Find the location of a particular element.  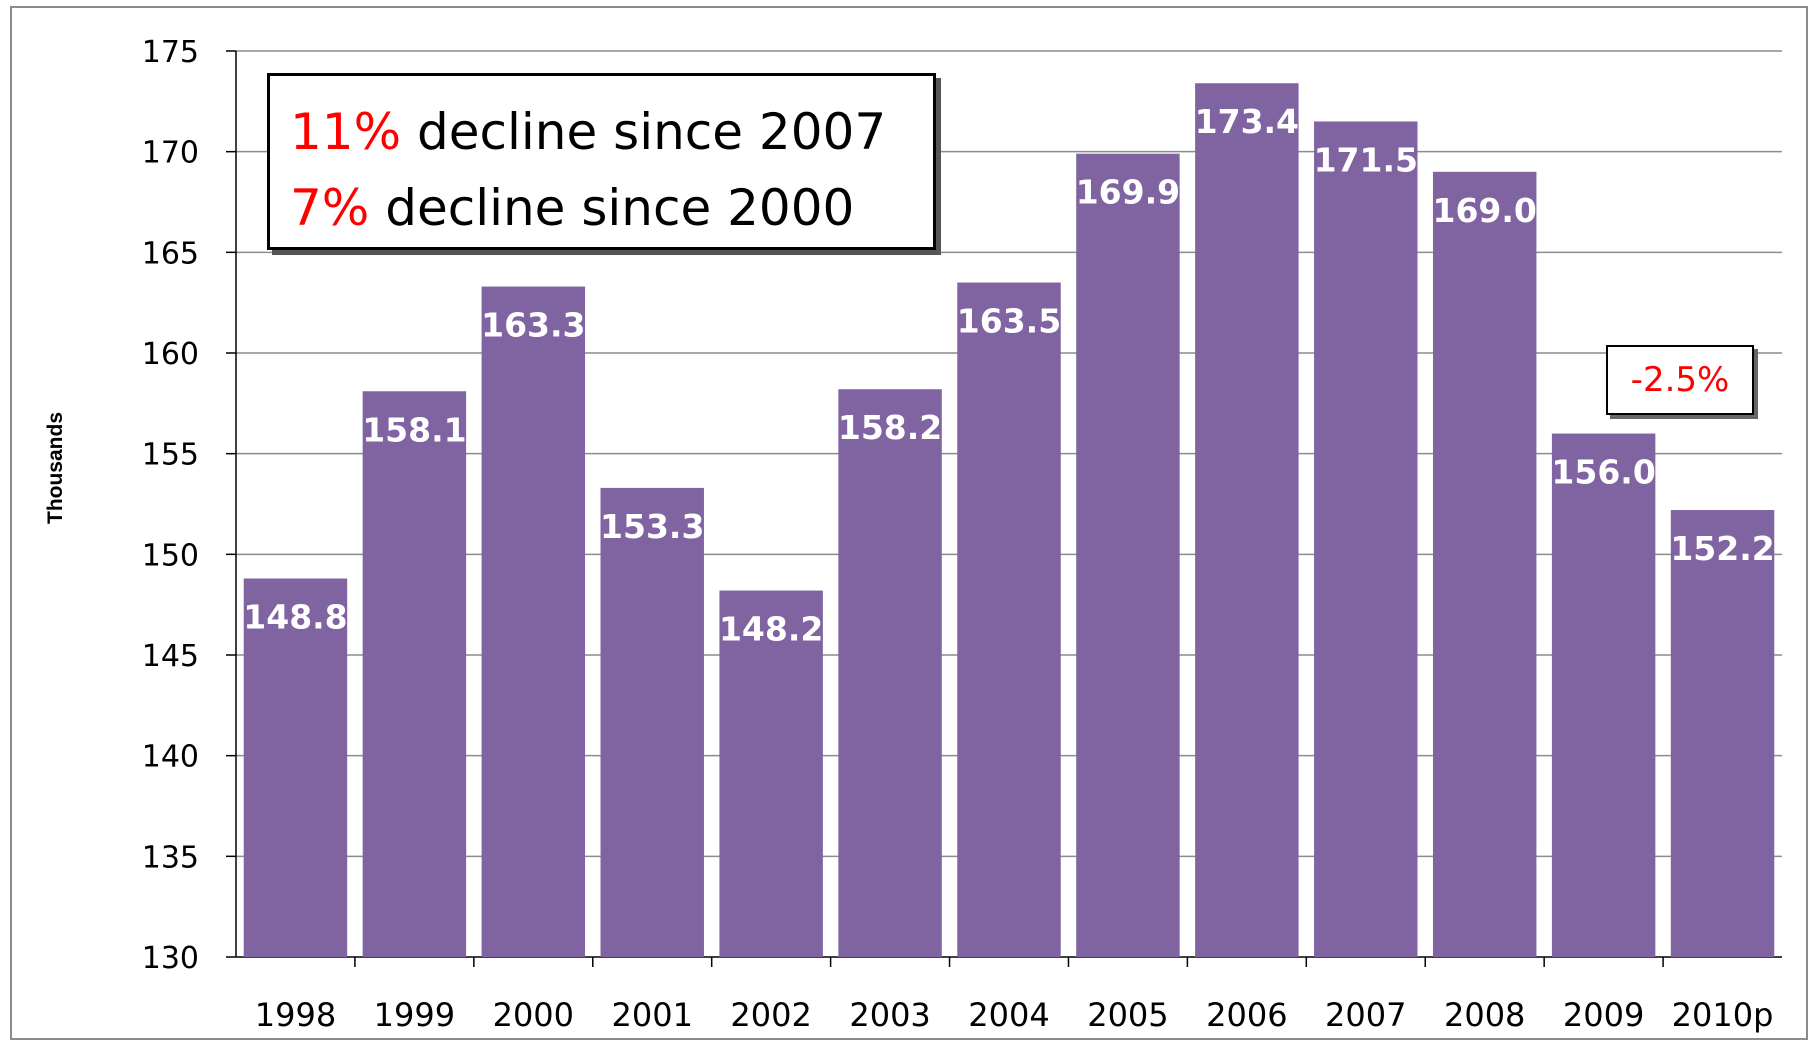

x-tick-label: 2010p is located at coordinates (1723, 1015).